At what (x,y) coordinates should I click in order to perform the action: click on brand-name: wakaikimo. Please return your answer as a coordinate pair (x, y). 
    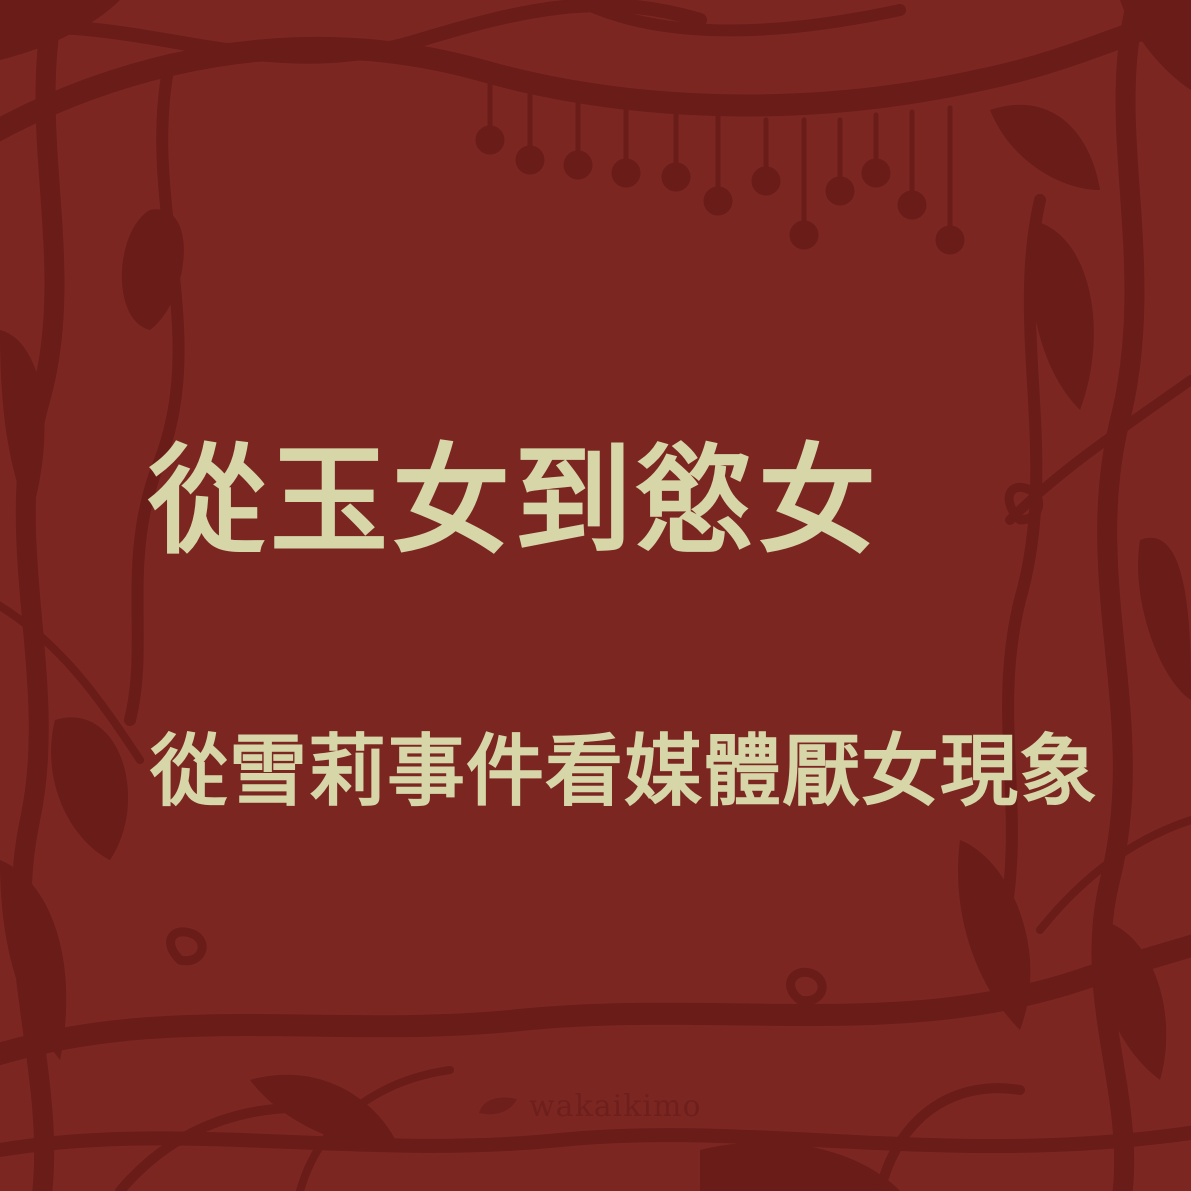
    Looking at the image, I should click on (615, 1106).